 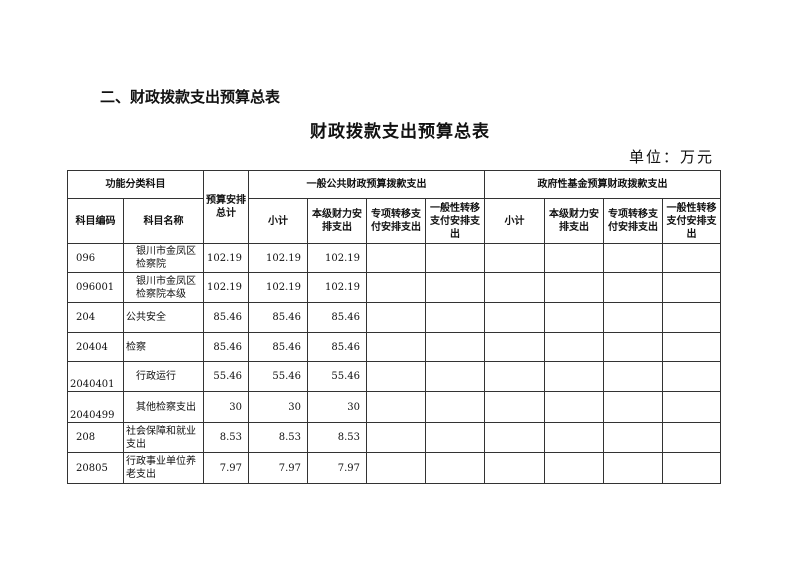 What do you see at coordinates (163, 437) in the screenshot?
I see `cell-name: 社会保障和就业支出` at bounding box center [163, 437].